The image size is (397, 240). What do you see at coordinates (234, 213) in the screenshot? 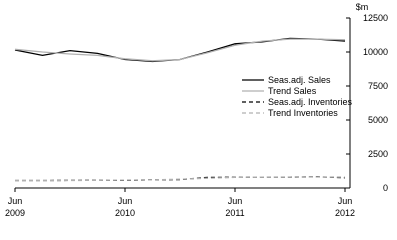
I see `x-tick-label: 2011` at bounding box center [234, 213].